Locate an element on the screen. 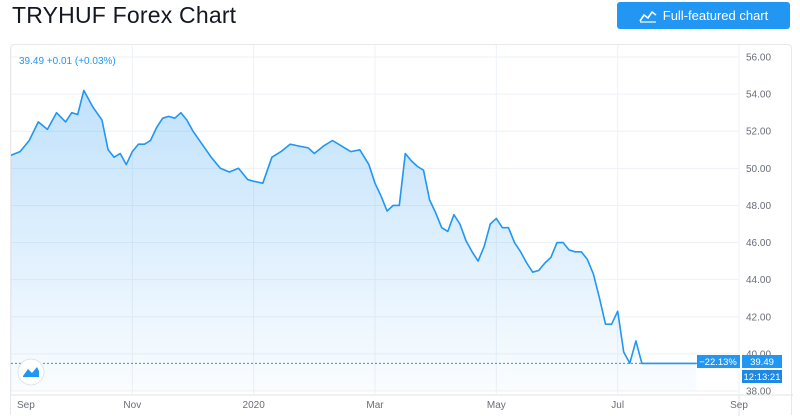  chart-line-icon is located at coordinates (648, 16).